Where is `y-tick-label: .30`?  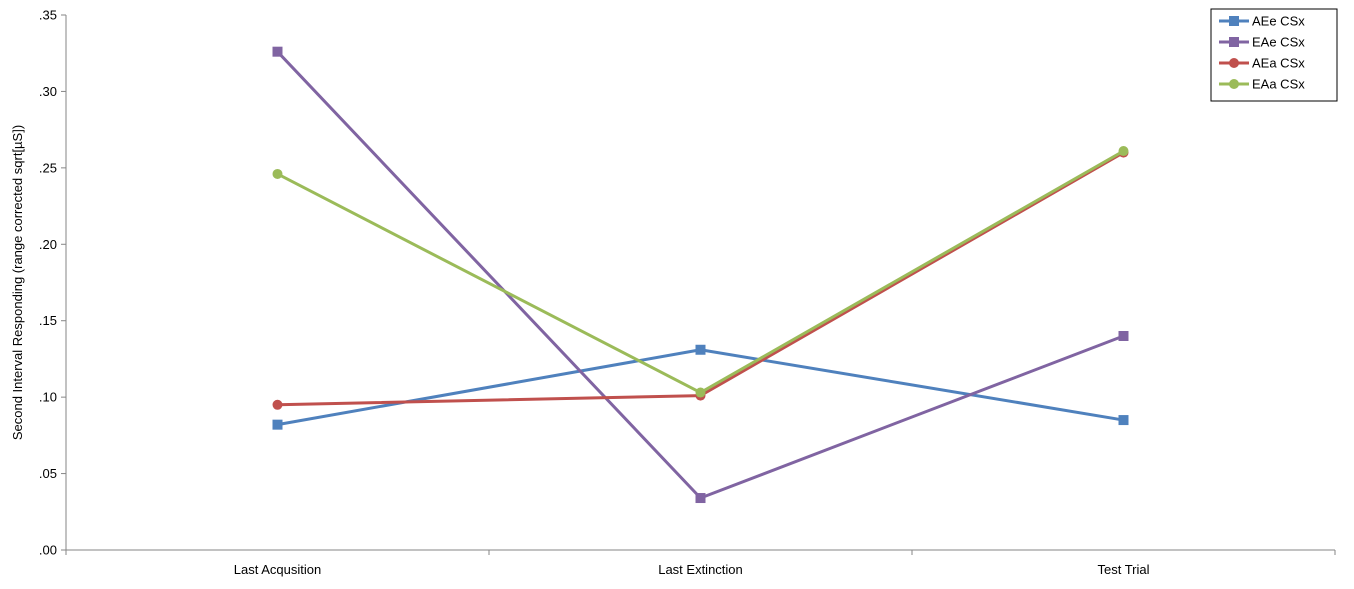
y-tick-label: .30 is located at coordinates (48, 91).